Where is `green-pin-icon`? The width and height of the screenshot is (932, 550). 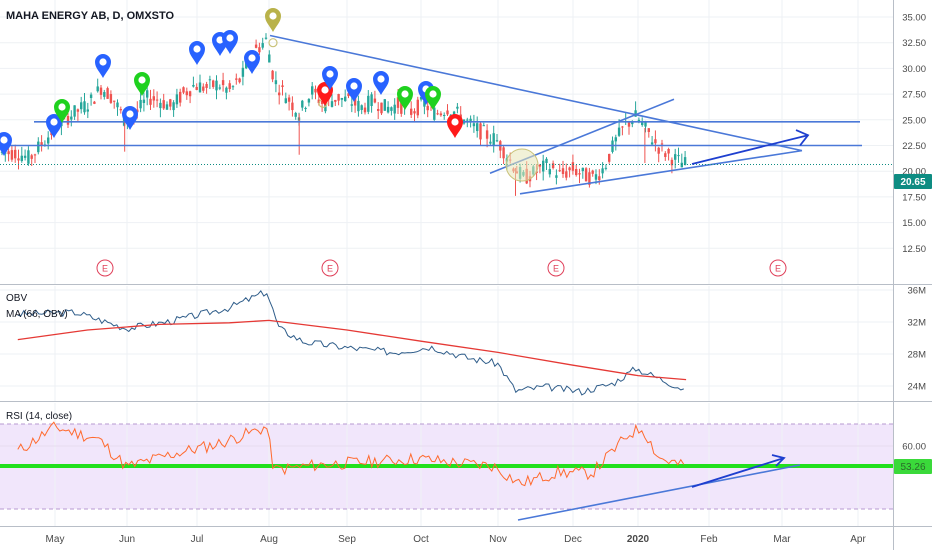
green-pin-icon is located at coordinates (433, 98).